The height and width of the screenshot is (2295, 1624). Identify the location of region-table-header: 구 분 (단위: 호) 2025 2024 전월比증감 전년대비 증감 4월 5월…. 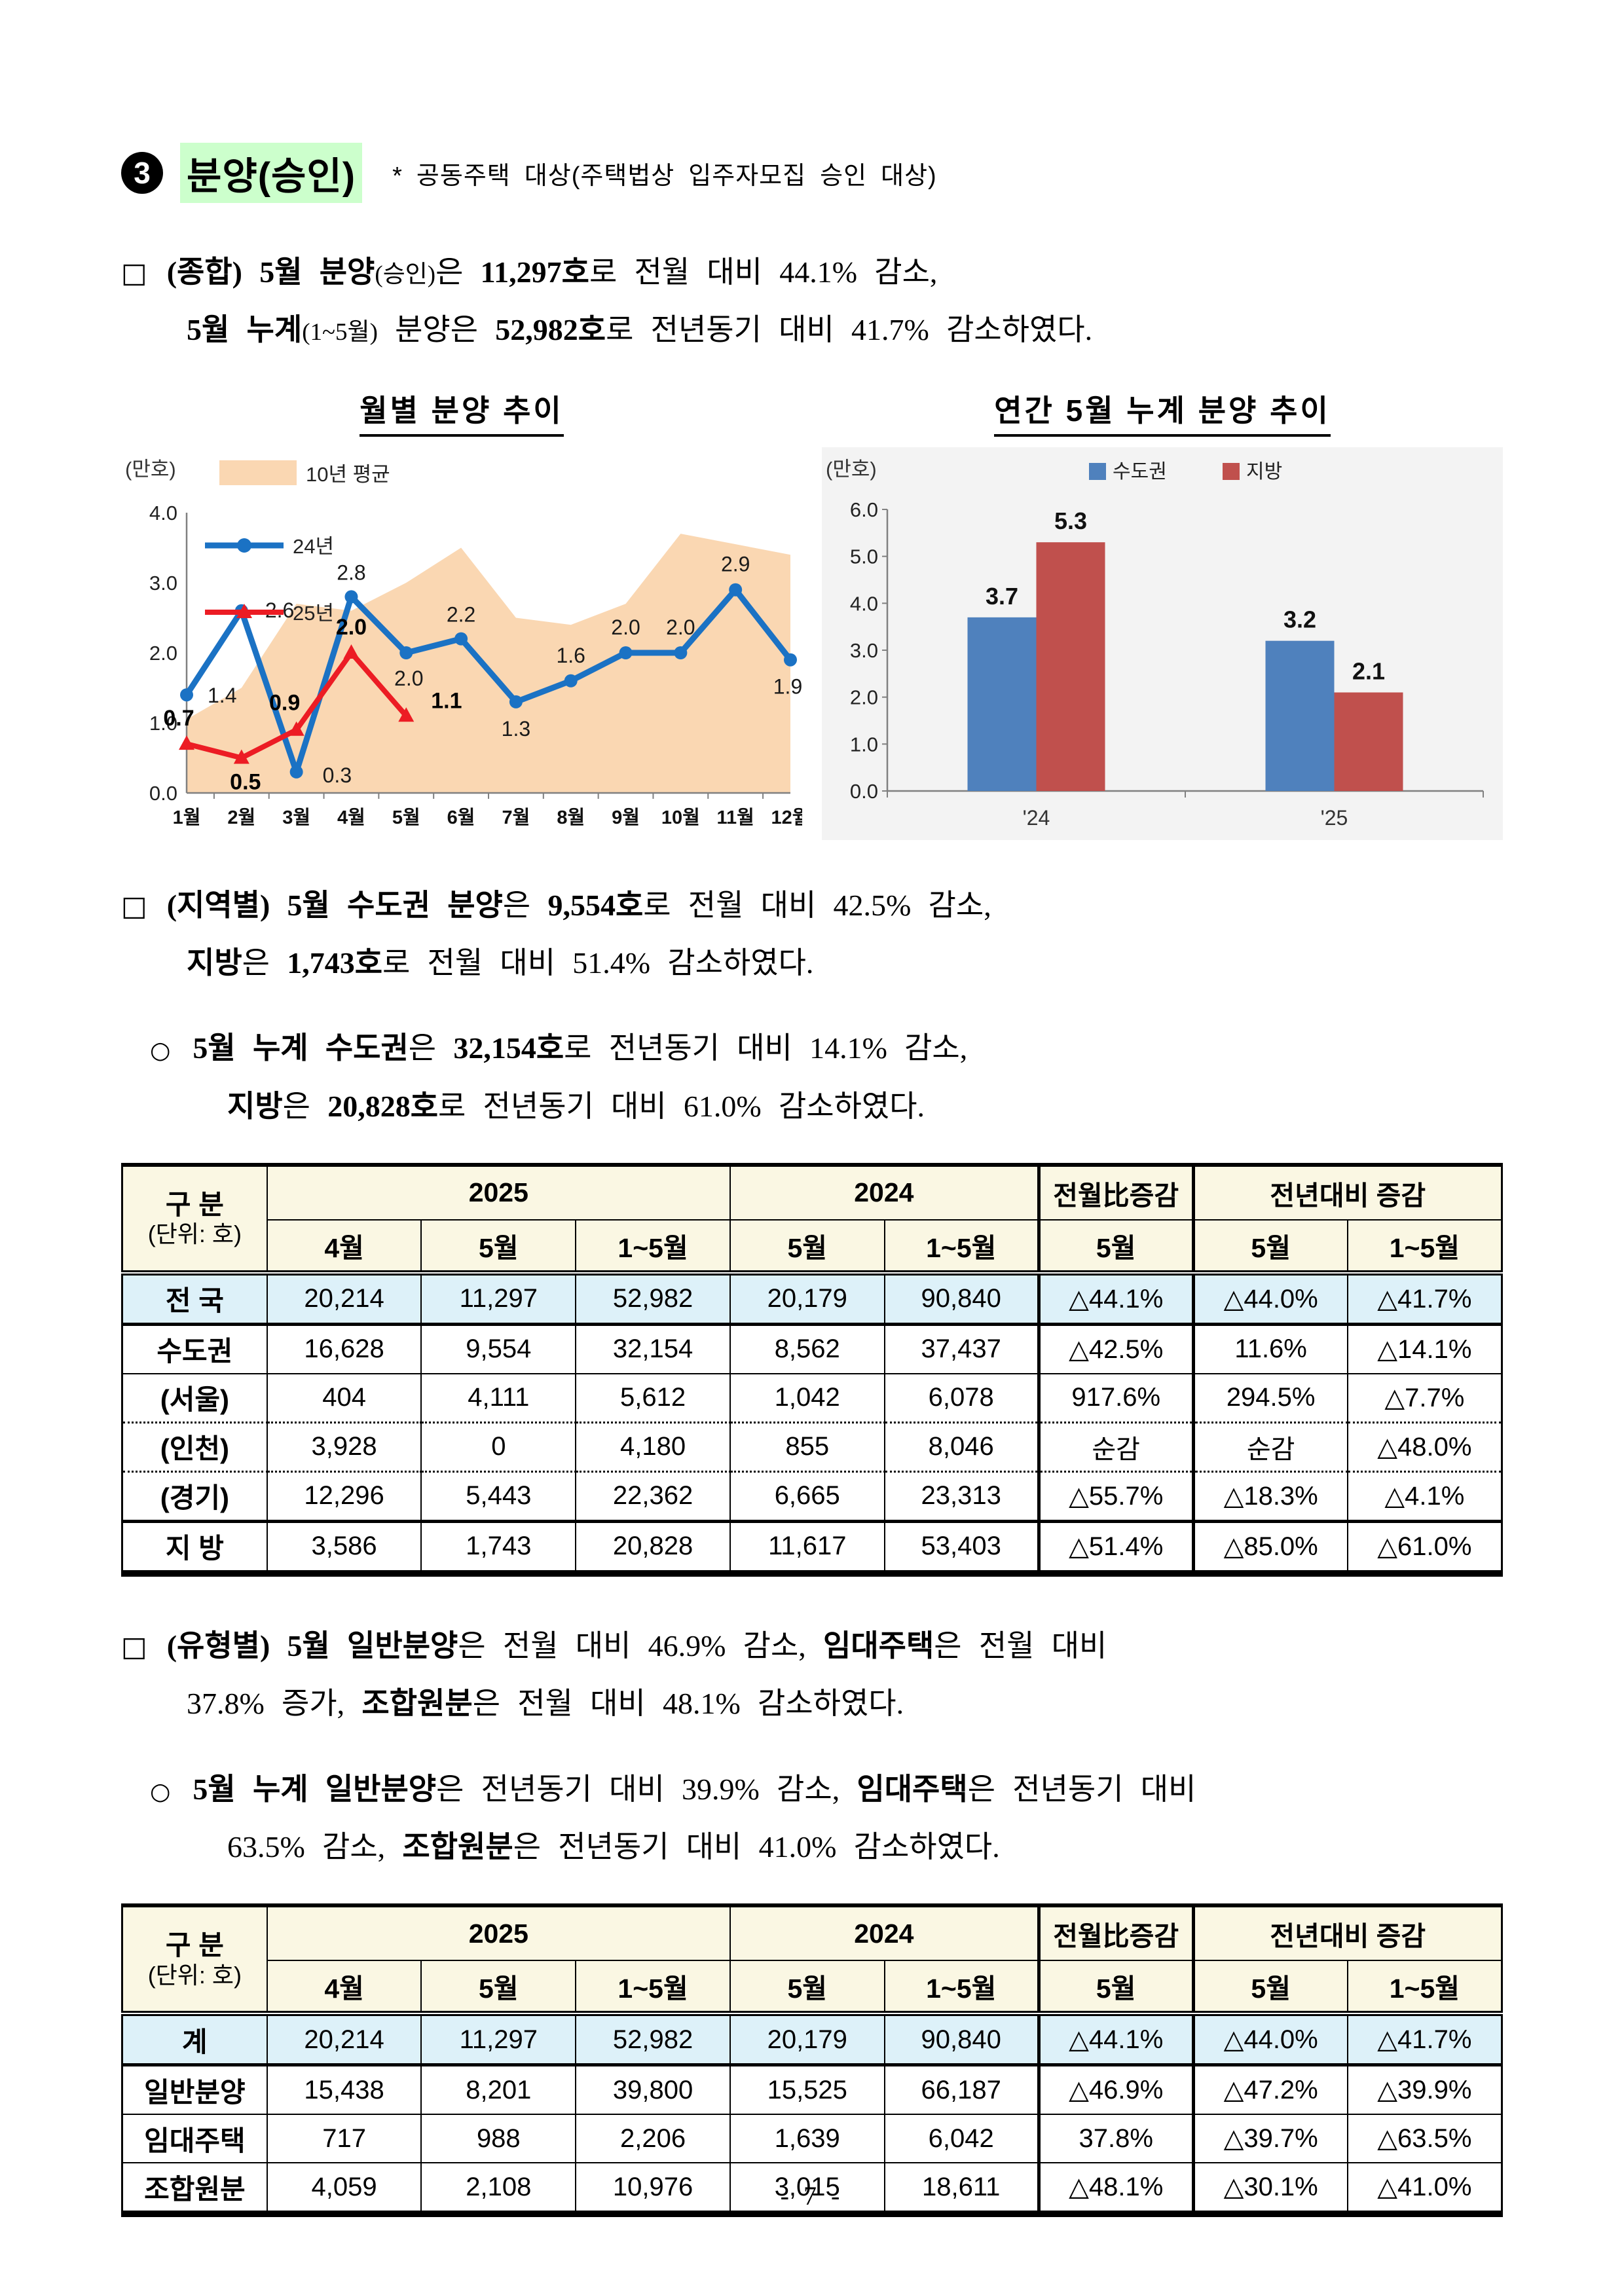
(812, 1220).